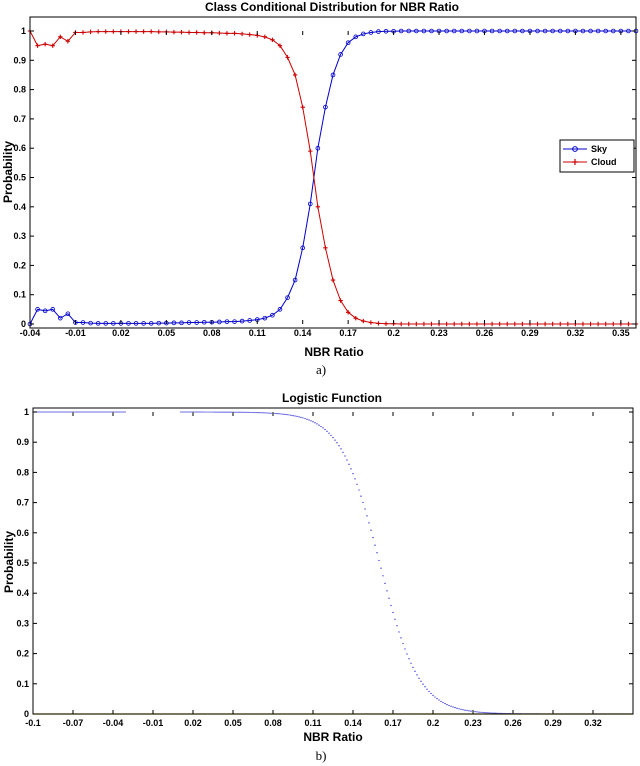 Image resolution: width=640 pixels, height=766 pixels. Describe the element at coordinates (8, 172) in the screenshot. I see `chart-a-ylabel: Probability` at that location.